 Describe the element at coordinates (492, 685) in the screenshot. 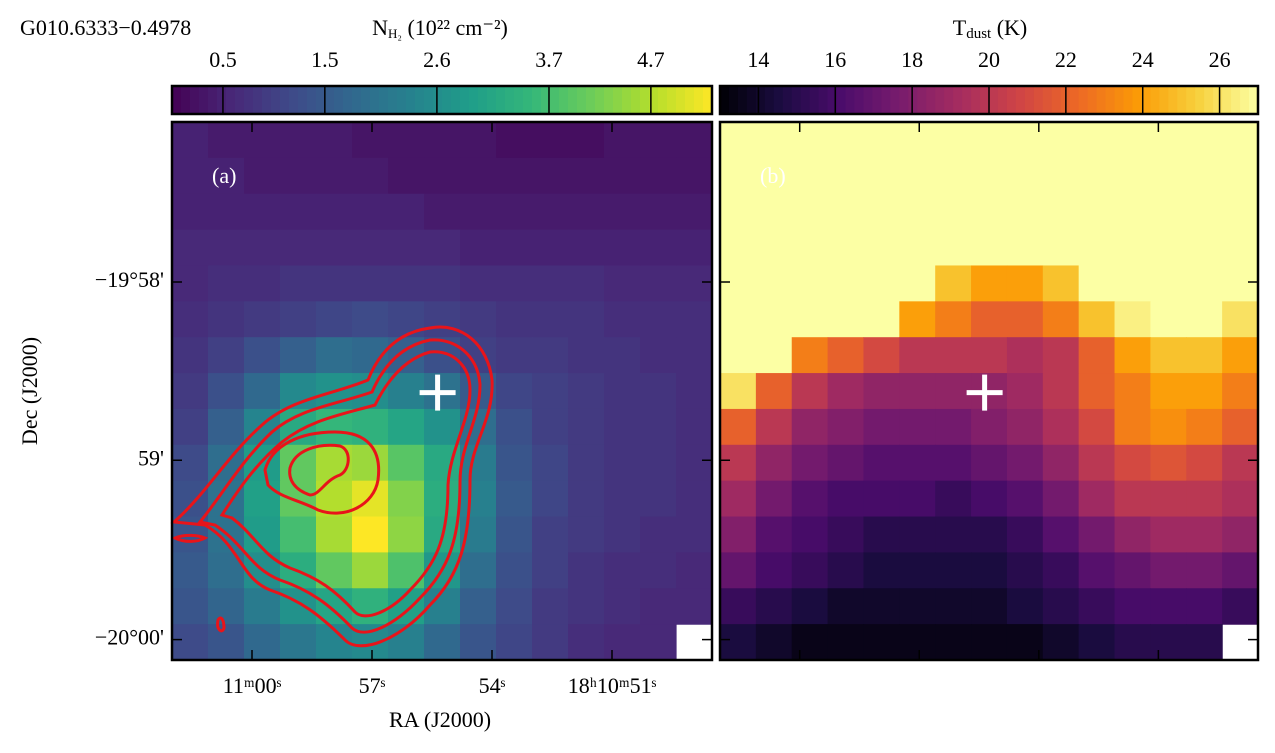

I see `x-tick-label: 54ˢ` at that location.